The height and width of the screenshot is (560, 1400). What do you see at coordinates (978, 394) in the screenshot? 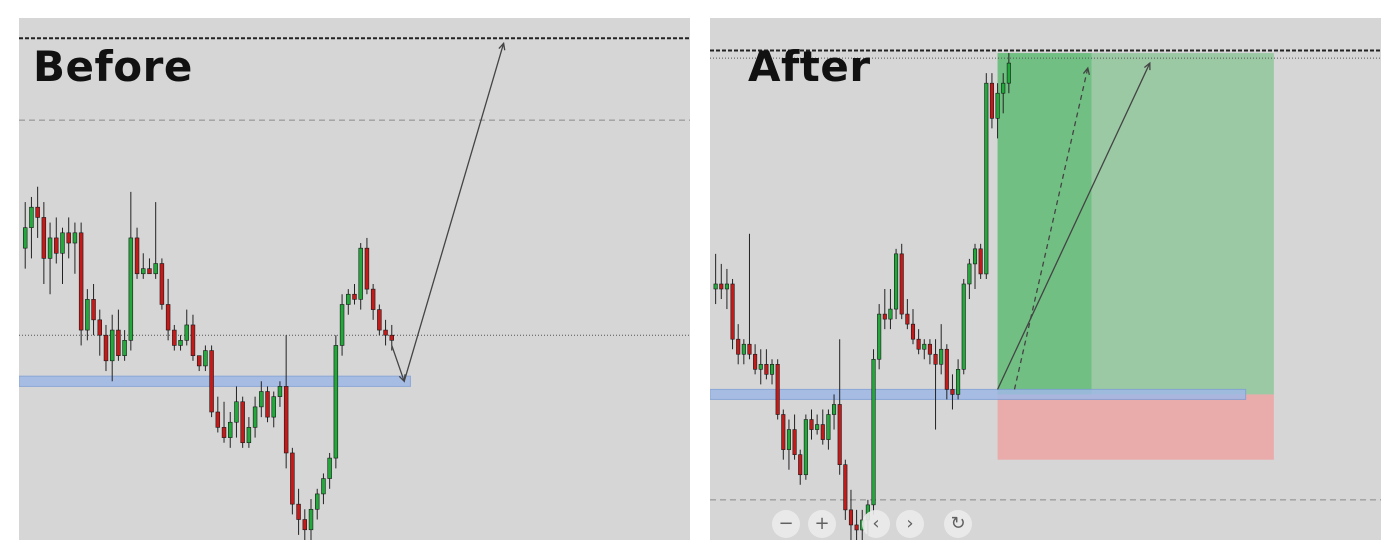
I see `support-zone` at bounding box center [978, 394].